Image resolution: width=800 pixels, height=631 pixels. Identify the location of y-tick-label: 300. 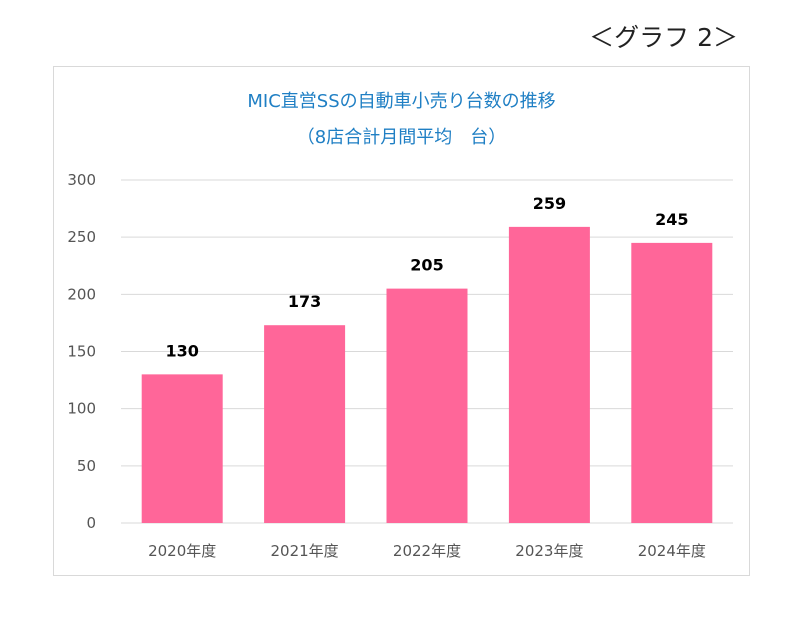
(81, 180).